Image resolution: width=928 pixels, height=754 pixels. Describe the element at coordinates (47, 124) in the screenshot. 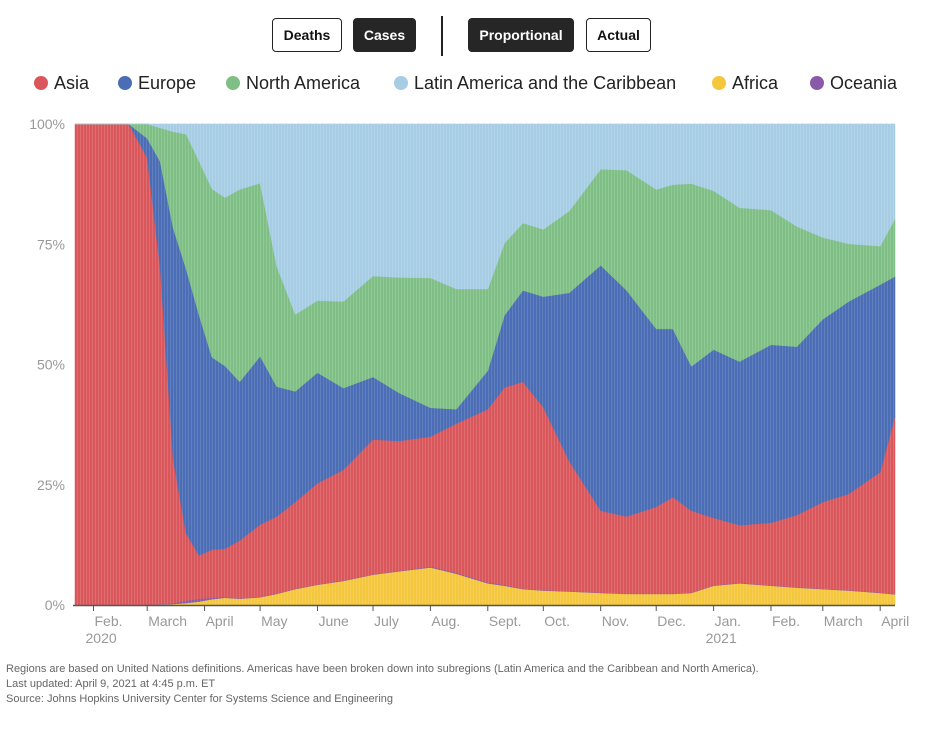

I see `y-tick-label: 100%` at that location.